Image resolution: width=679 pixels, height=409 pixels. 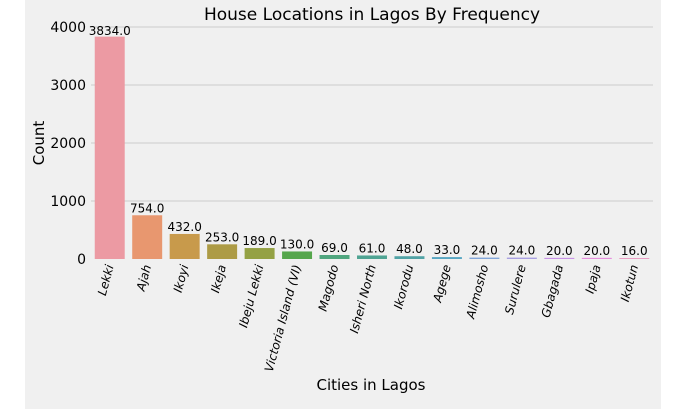 What do you see at coordinates (143, 278) in the screenshot?
I see `x-tick-label: Ajah` at bounding box center [143, 278].